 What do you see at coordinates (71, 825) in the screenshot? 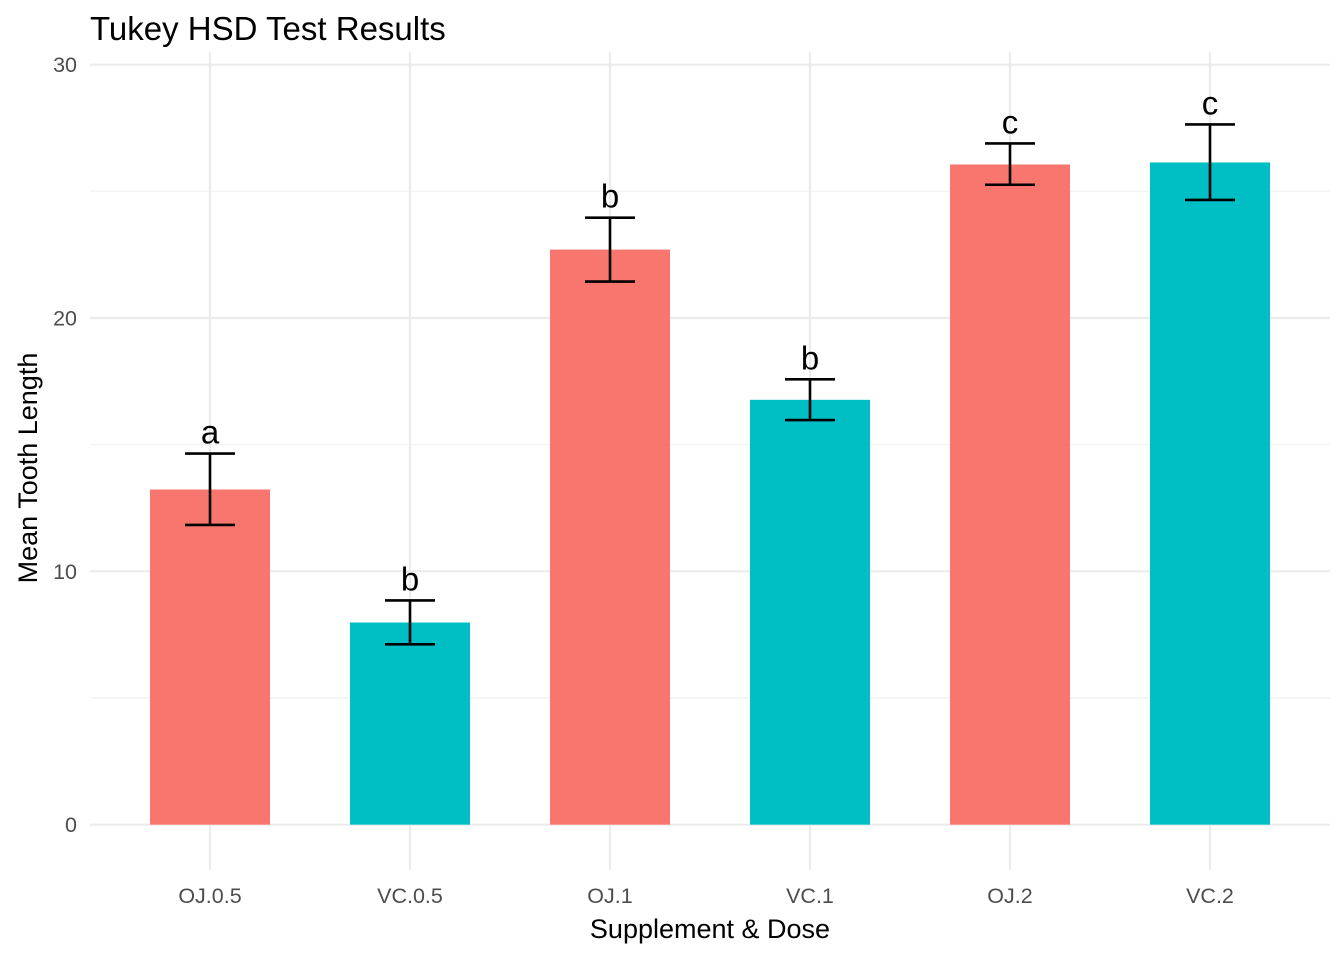
I see `y-tick-label: 0` at bounding box center [71, 825].